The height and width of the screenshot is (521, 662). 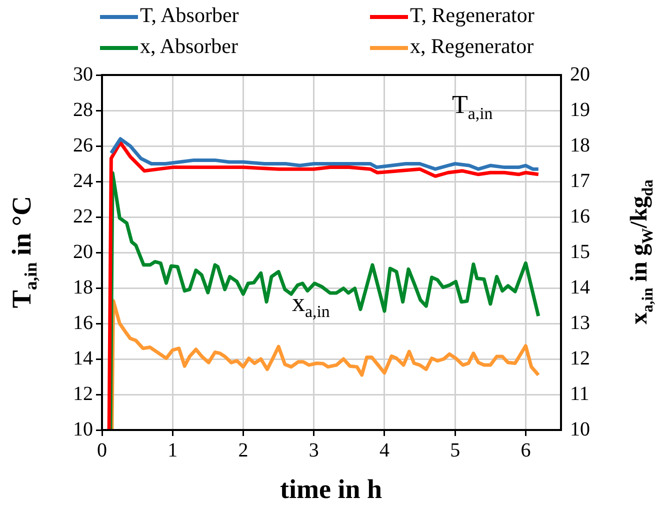 What do you see at coordinates (580, 109) in the screenshot?
I see `y2-tick-label: 19` at bounding box center [580, 109].